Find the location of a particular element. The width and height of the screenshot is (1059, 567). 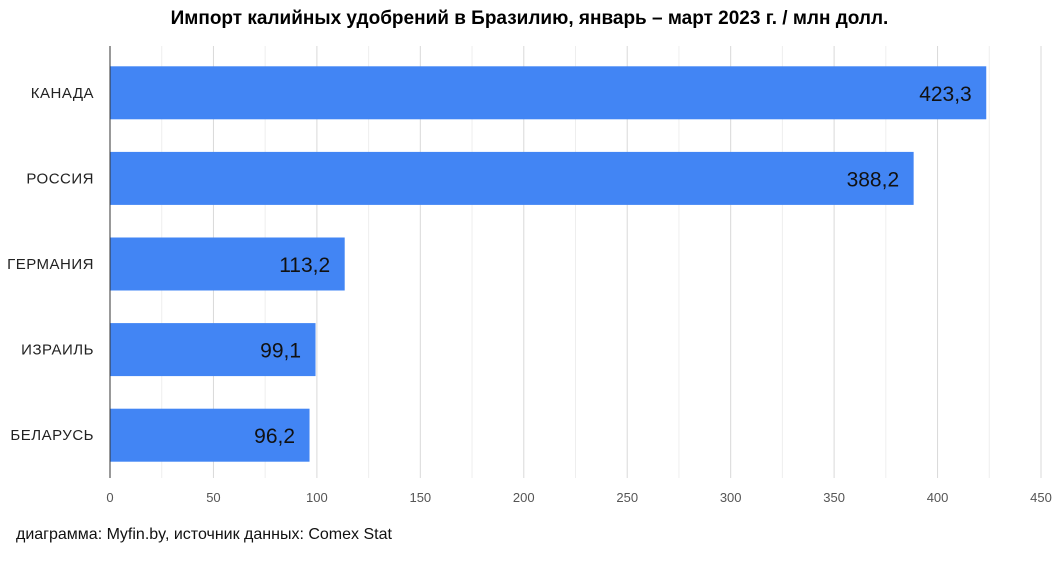

x-tick-label: 150 is located at coordinates (420, 497).